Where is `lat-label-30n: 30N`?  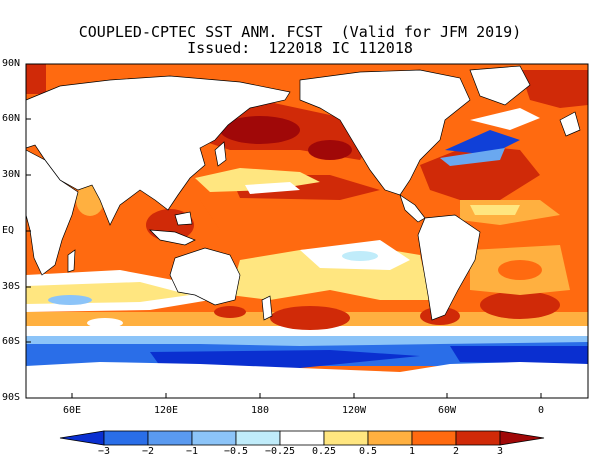
lat-label-30n: 30N is located at coordinates (11, 174).